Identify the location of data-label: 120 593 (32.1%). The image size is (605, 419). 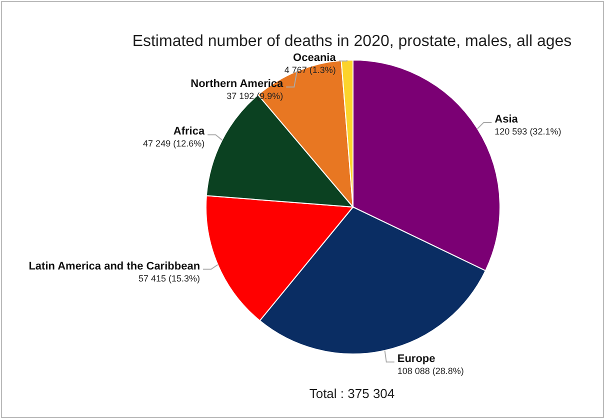
(528, 131).